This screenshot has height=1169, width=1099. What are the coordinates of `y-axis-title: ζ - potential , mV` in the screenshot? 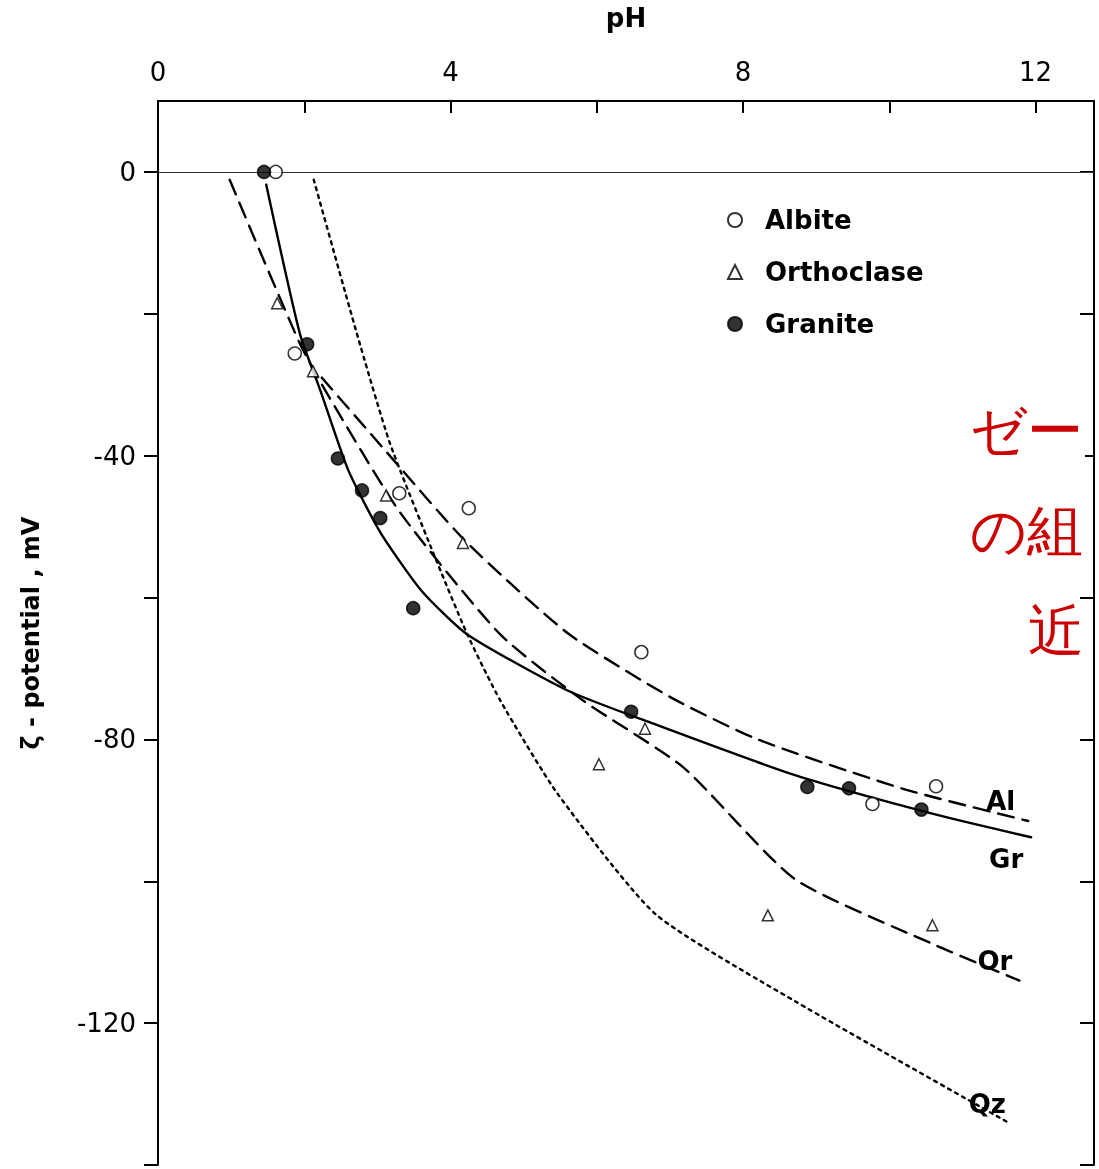 It's located at (31, 633).